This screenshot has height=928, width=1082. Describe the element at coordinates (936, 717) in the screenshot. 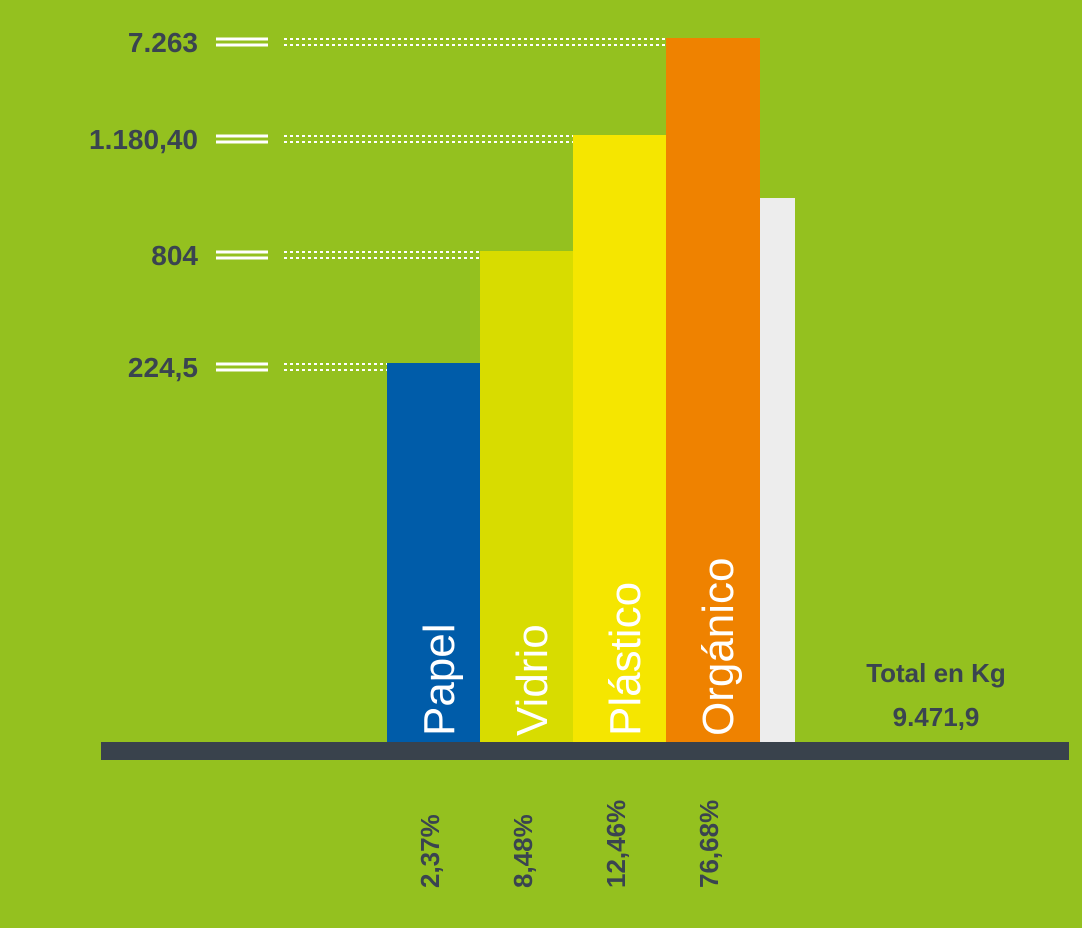

I see `total-value: 9.471,9` at that location.